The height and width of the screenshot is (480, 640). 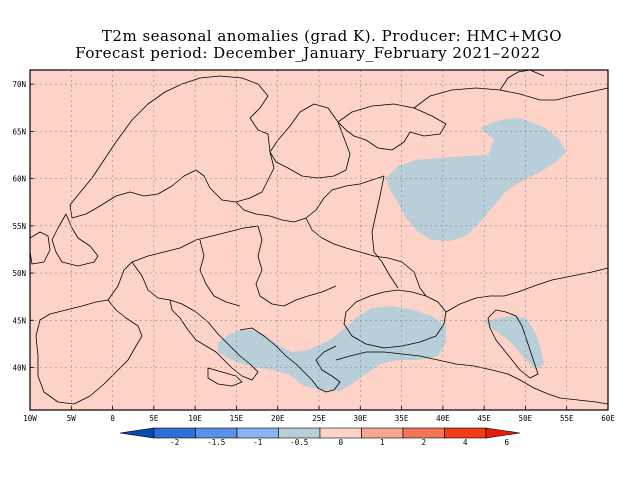 I want to click on legend-label: -2, so click(x=174, y=442).